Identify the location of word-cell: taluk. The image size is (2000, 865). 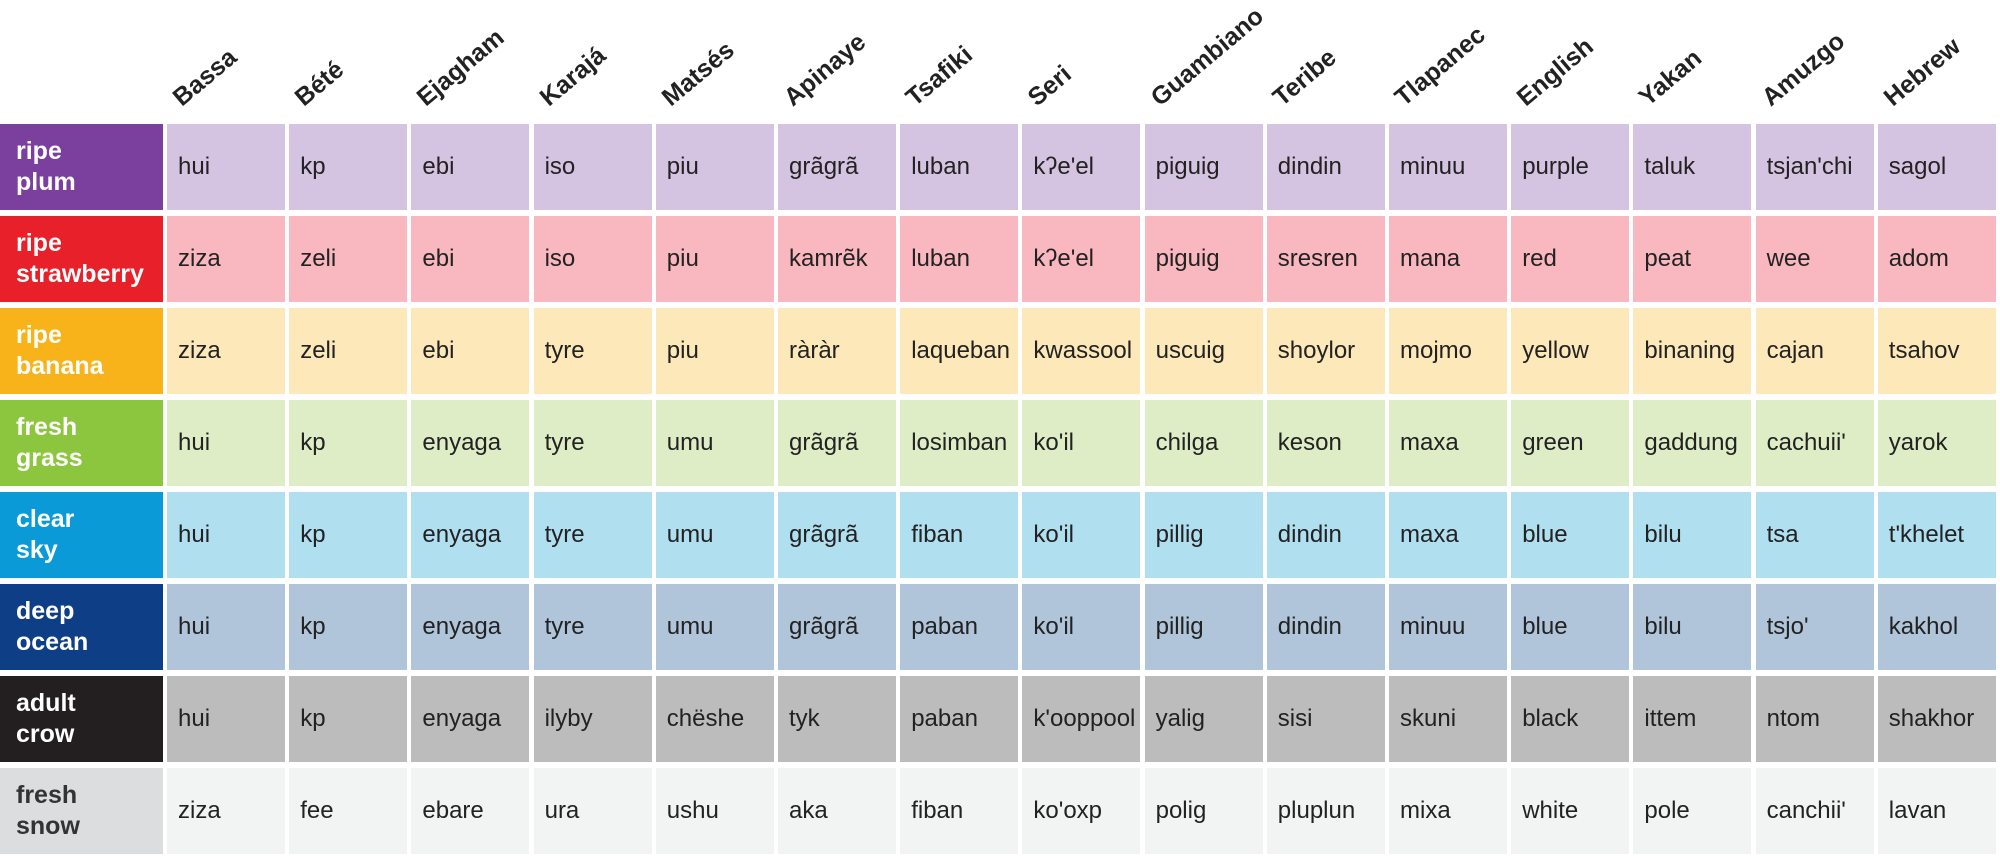
(1692, 167).